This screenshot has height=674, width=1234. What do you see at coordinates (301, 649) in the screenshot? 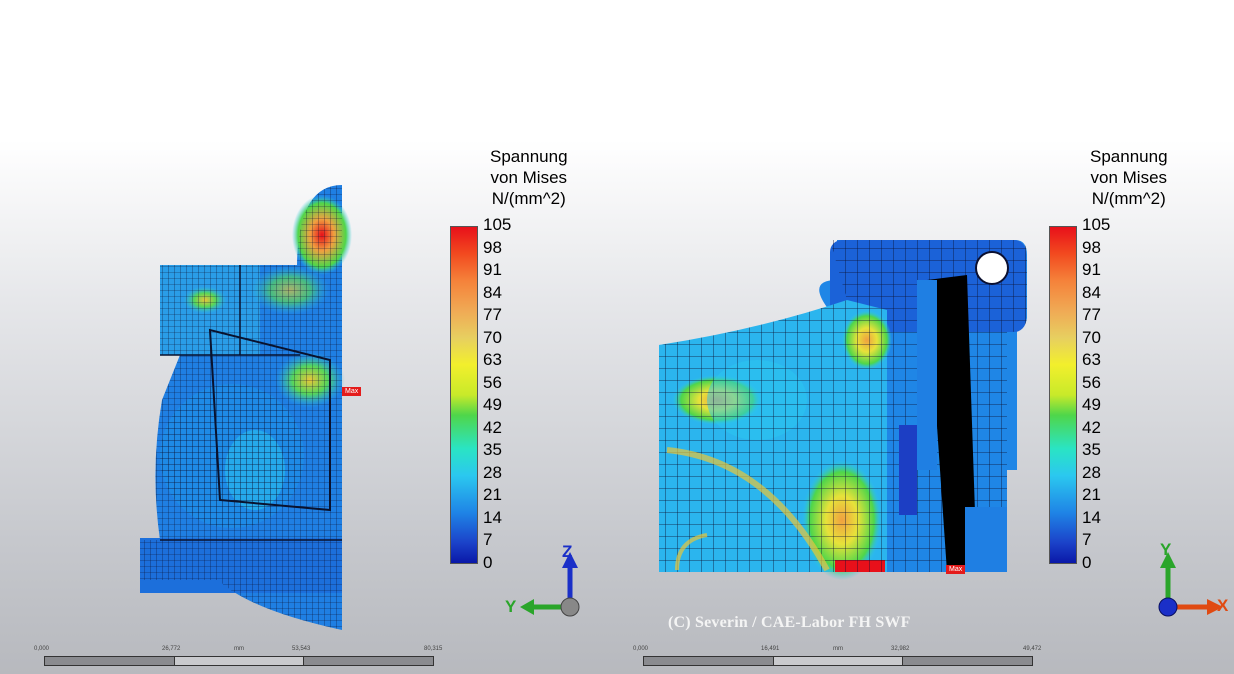
I see `ruler-label: 53,543` at bounding box center [301, 649].